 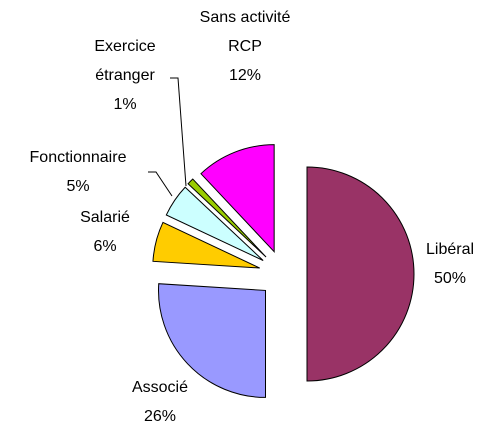 I want to click on slice-label-line: Sans activité, so click(x=245, y=17).